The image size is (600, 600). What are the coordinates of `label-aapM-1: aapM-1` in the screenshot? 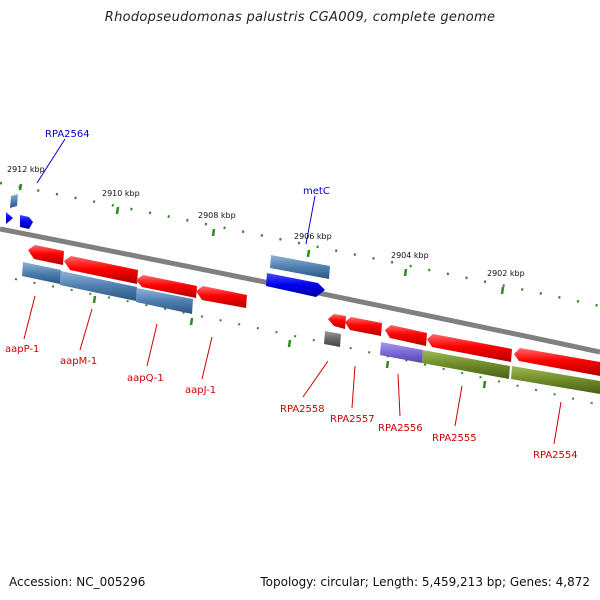 It's located at (78, 361).